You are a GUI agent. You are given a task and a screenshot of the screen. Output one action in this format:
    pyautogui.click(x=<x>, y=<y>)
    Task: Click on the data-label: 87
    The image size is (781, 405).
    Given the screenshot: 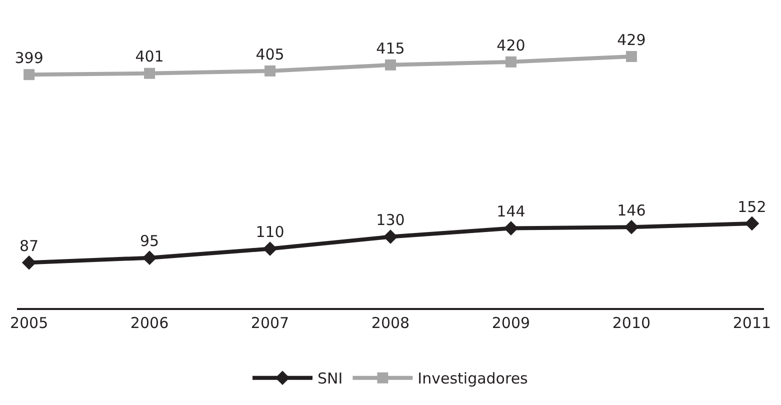 What is the action you would take?
    pyautogui.click(x=29, y=246)
    